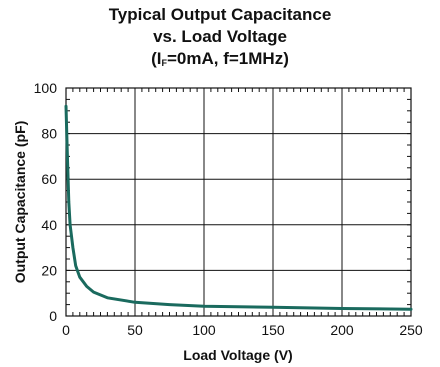  I want to click on title-subscript: F, so click(164, 63).